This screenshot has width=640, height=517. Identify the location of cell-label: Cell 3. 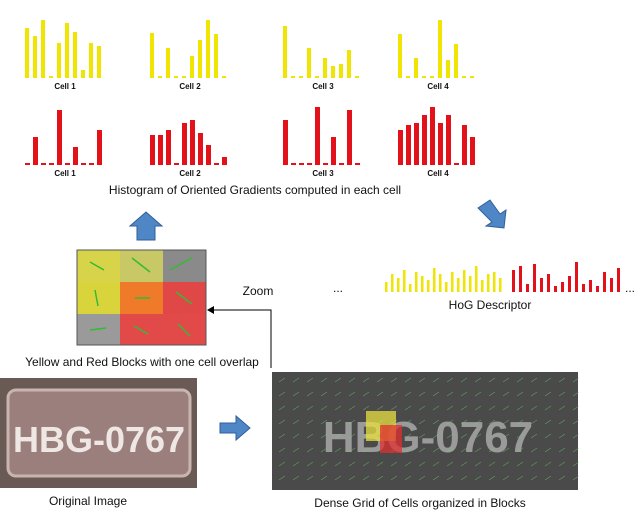
(323, 86).